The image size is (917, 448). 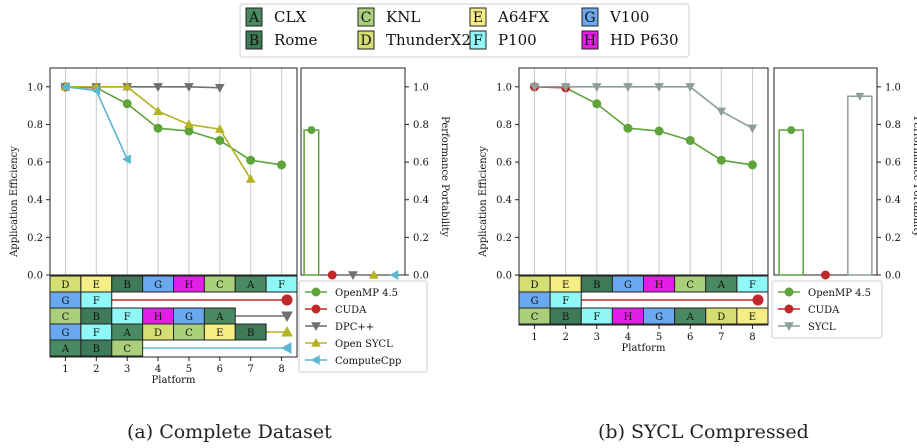 I want to click on grid-lines, so click(x=643, y=171).